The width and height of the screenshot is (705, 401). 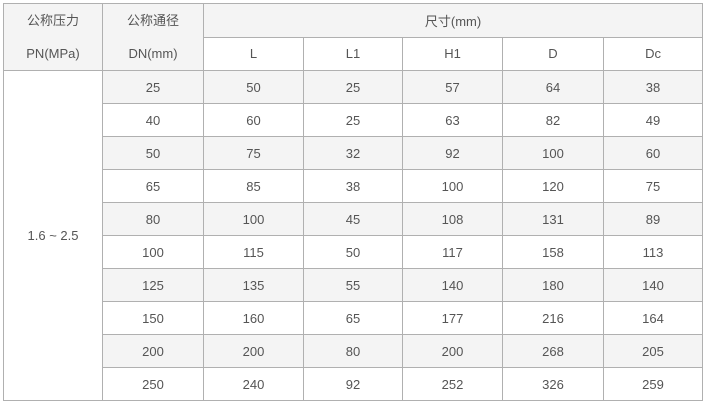 What do you see at coordinates (153, 384) in the screenshot?
I see `cell-dn: 250` at bounding box center [153, 384].